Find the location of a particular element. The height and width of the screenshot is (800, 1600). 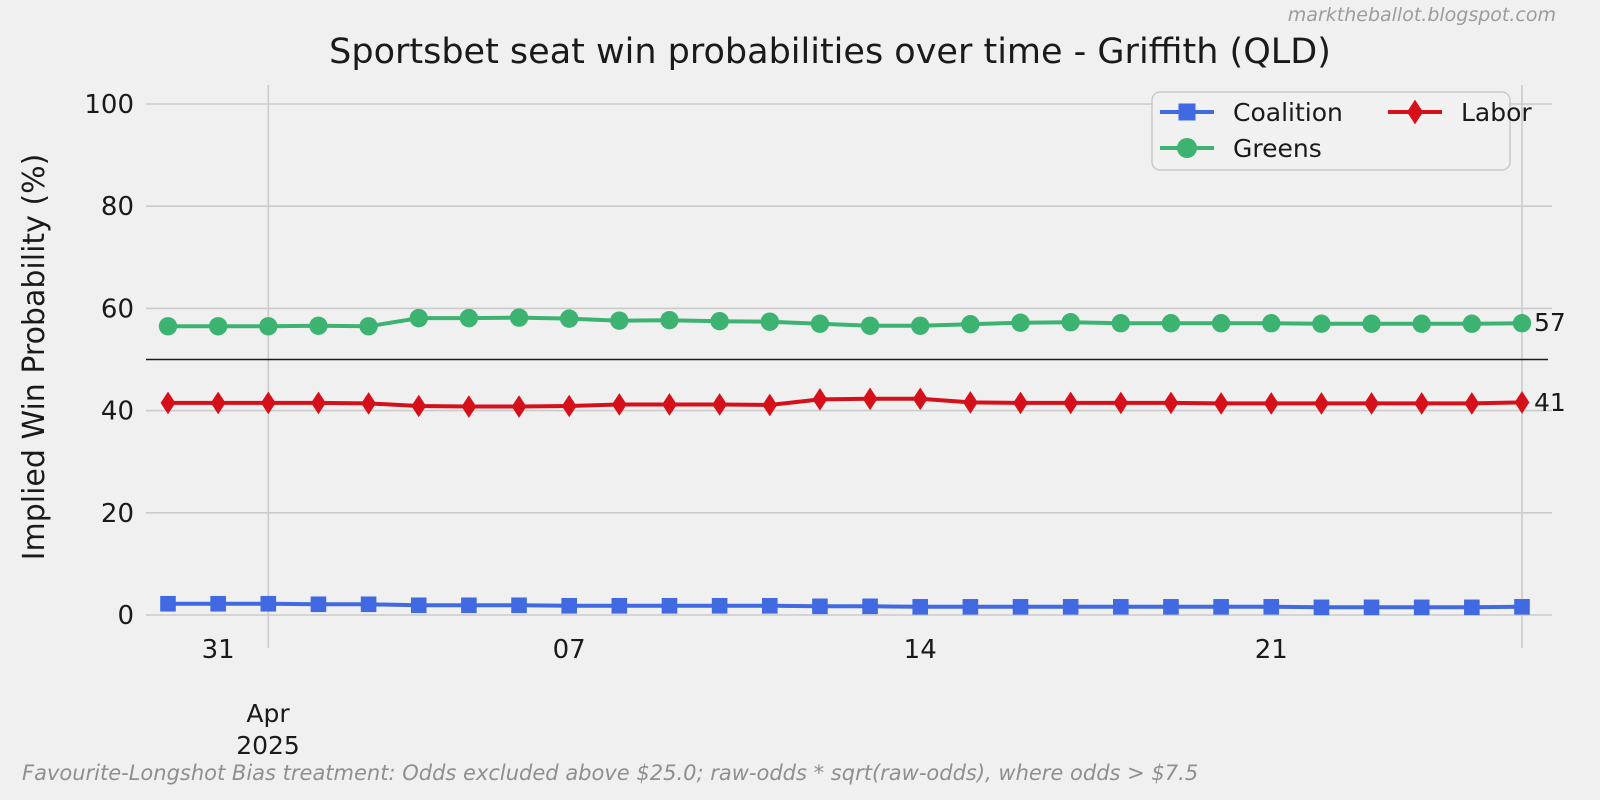

legend-sample-marker-labor is located at coordinates (1415, 112).